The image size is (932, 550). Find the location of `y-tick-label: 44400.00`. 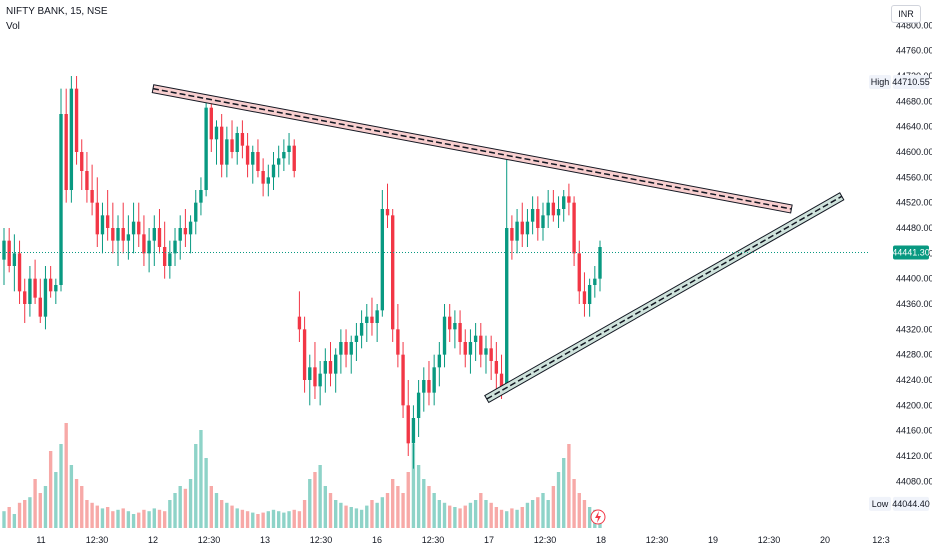

y-tick-label: 44400.00 is located at coordinates (914, 279).